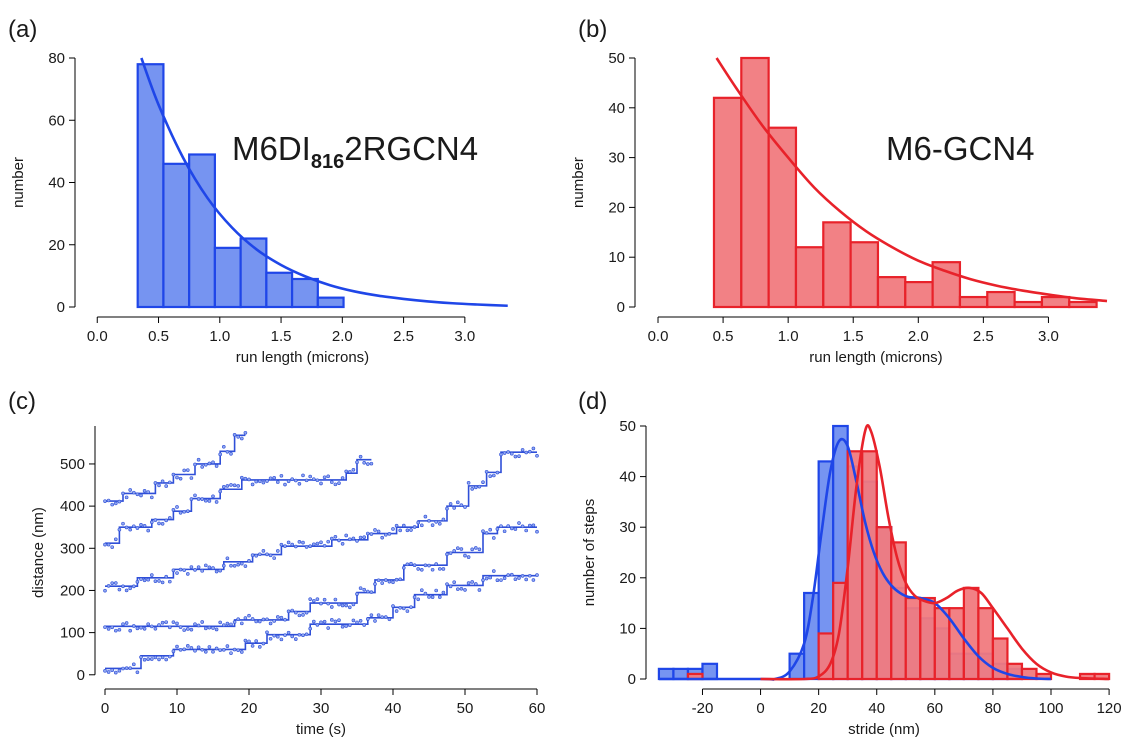 The width and height of the screenshot is (1127, 744). What do you see at coordinates (321, 708) in the screenshot?
I see `x-tick-label: 30` at bounding box center [321, 708].